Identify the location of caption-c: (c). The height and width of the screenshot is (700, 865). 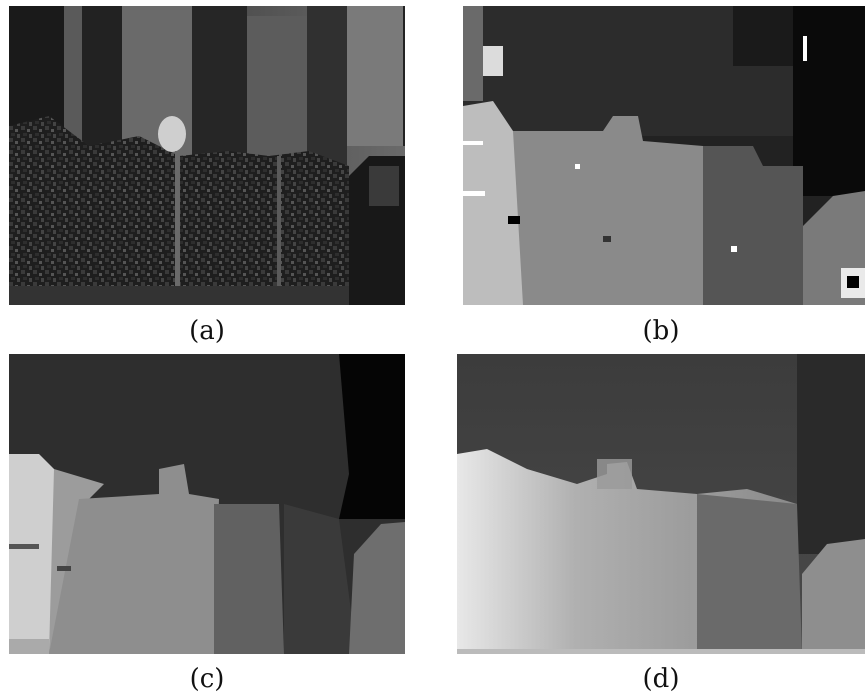
(207, 679).